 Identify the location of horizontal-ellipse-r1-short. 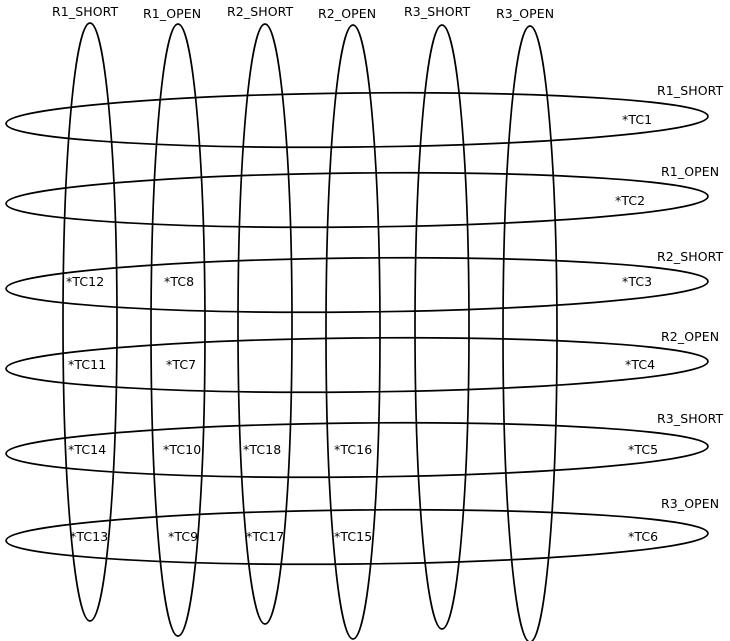
(357, 120).